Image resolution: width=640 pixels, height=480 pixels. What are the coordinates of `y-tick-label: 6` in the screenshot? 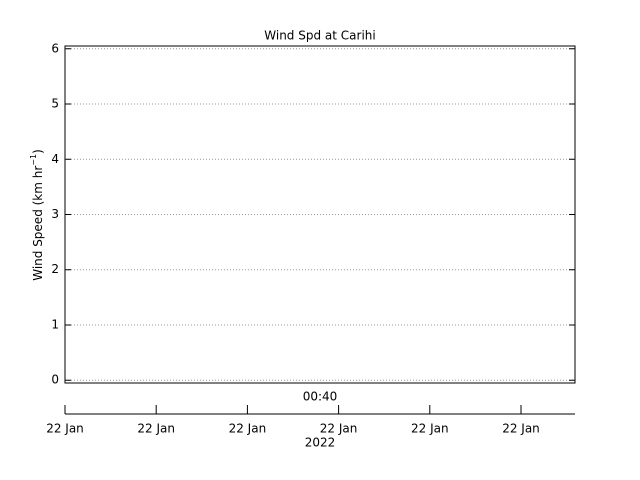 It's located at (55, 48).